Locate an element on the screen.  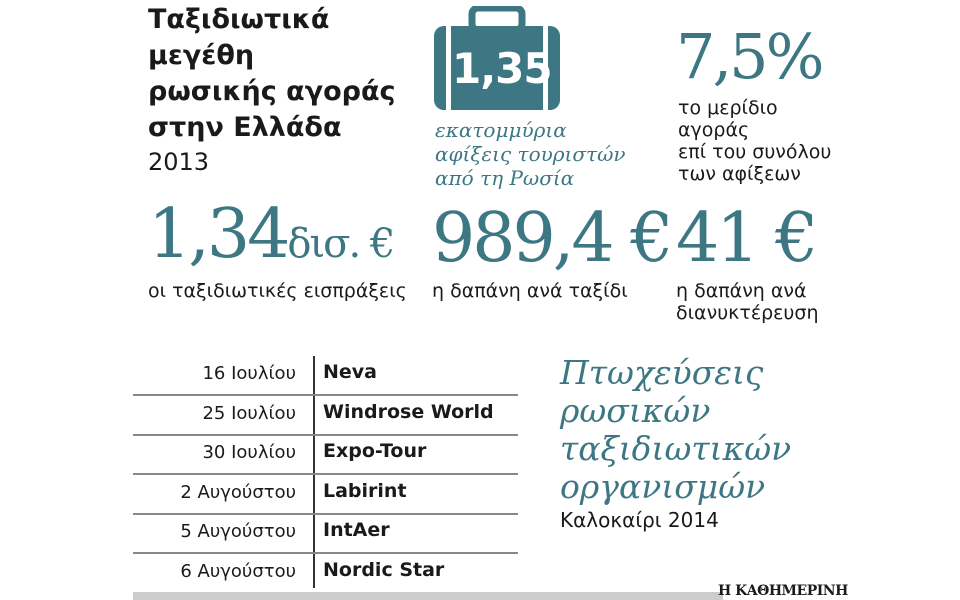
stat-unit: δισ. € is located at coordinates (341, 244).